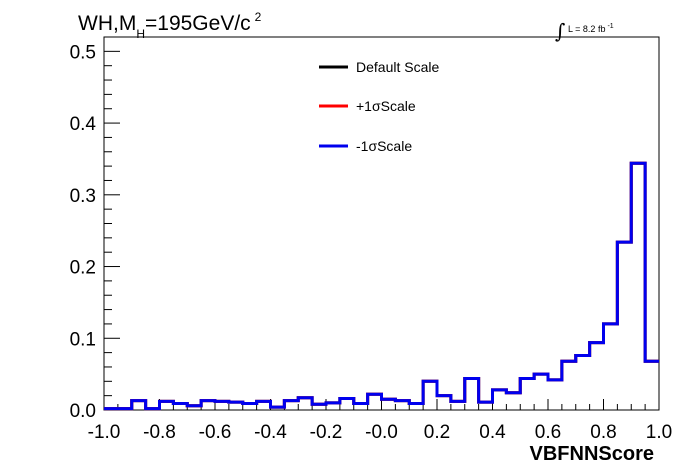 The height and width of the screenshot is (472, 696). Describe the element at coordinates (83, 124) in the screenshot. I see `y-tick-label: 0.4` at that location.